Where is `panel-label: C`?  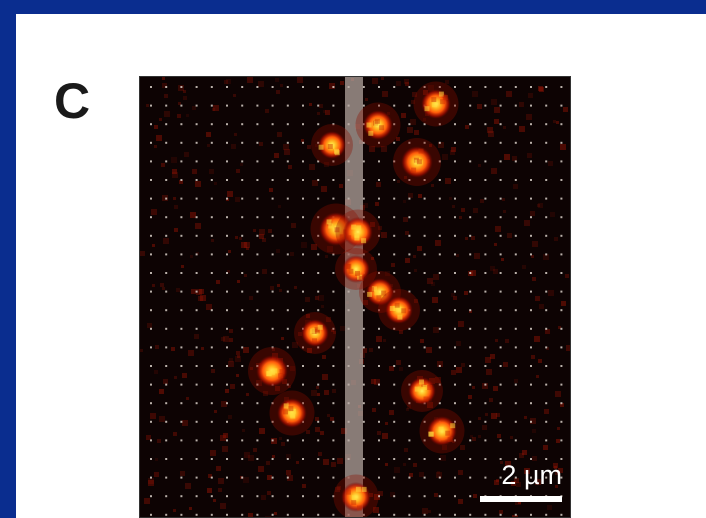 panel-label: C is located at coordinates (72, 101).